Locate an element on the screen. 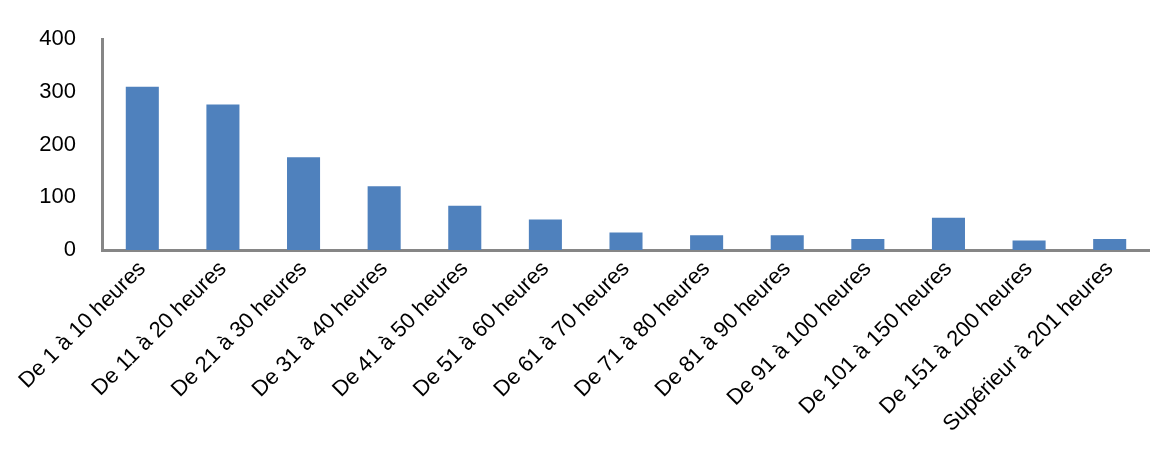  y-tick-label: 200 is located at coordinates (57, 143).